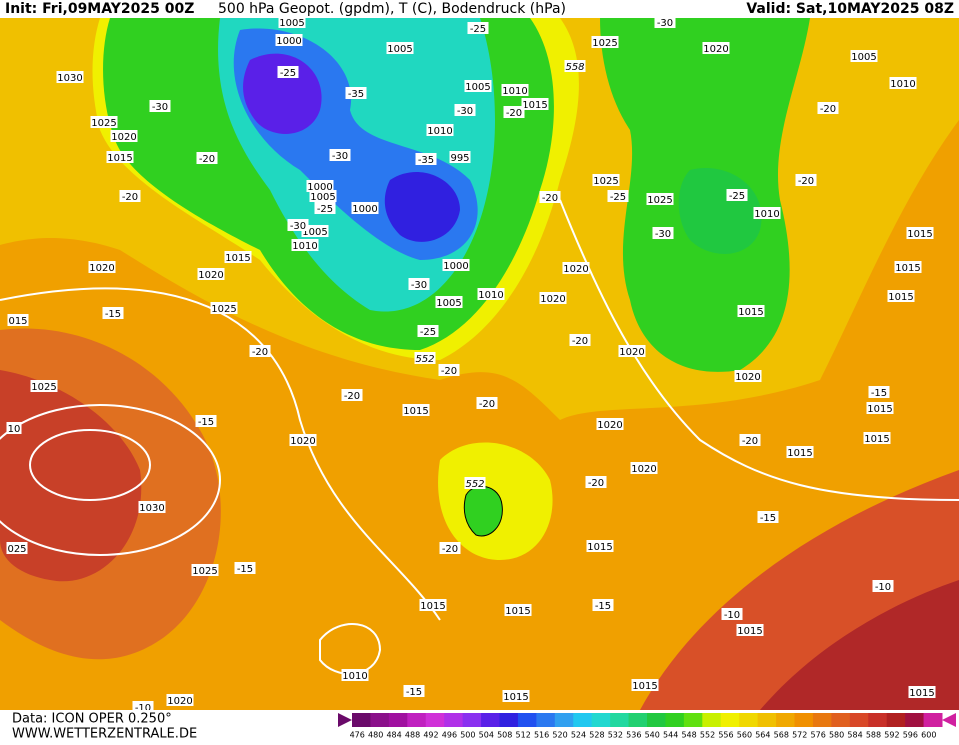 This screenshot has width=959, height=745. Describe the element at coordinates (356, 94) in the screenshot. I see `temperature-label: -35` at that location.